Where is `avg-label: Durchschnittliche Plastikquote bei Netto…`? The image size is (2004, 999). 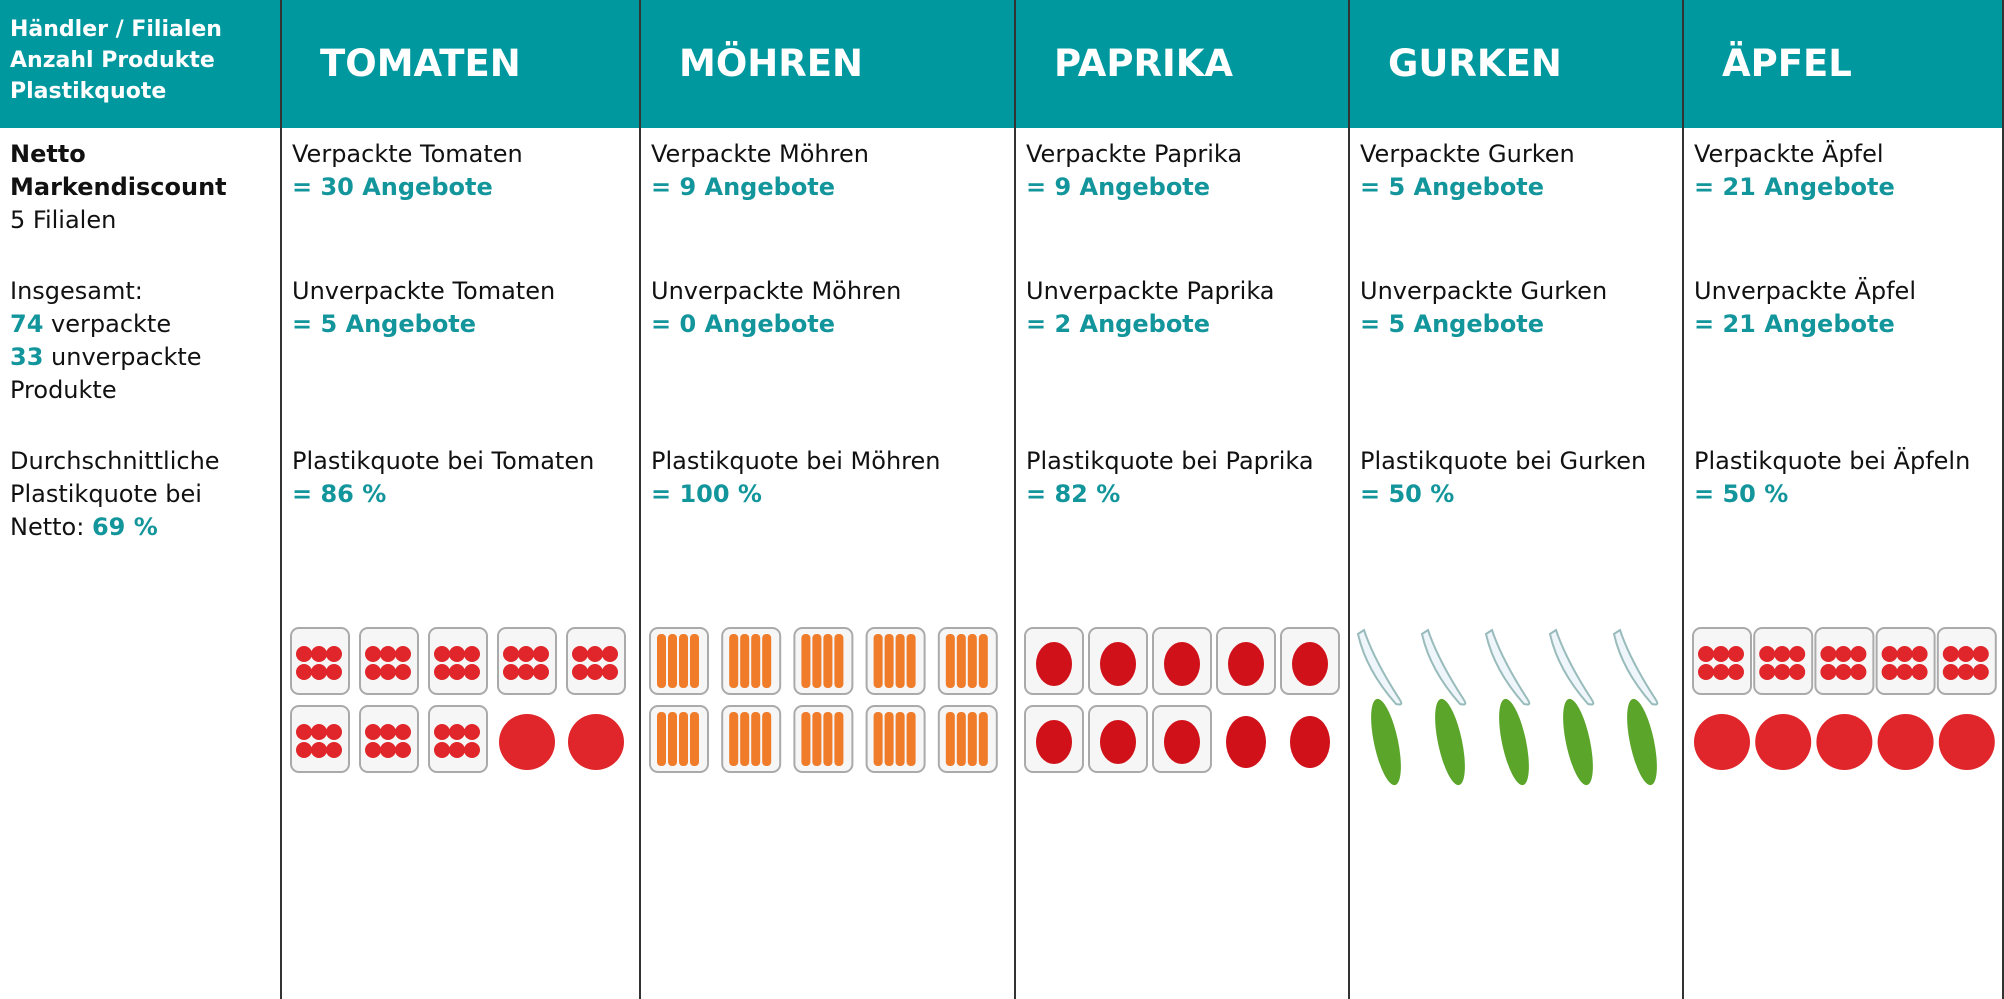 avg-label: Durchschnittliche Plastikquote bei Netto… is located at coordinates (115, 494).